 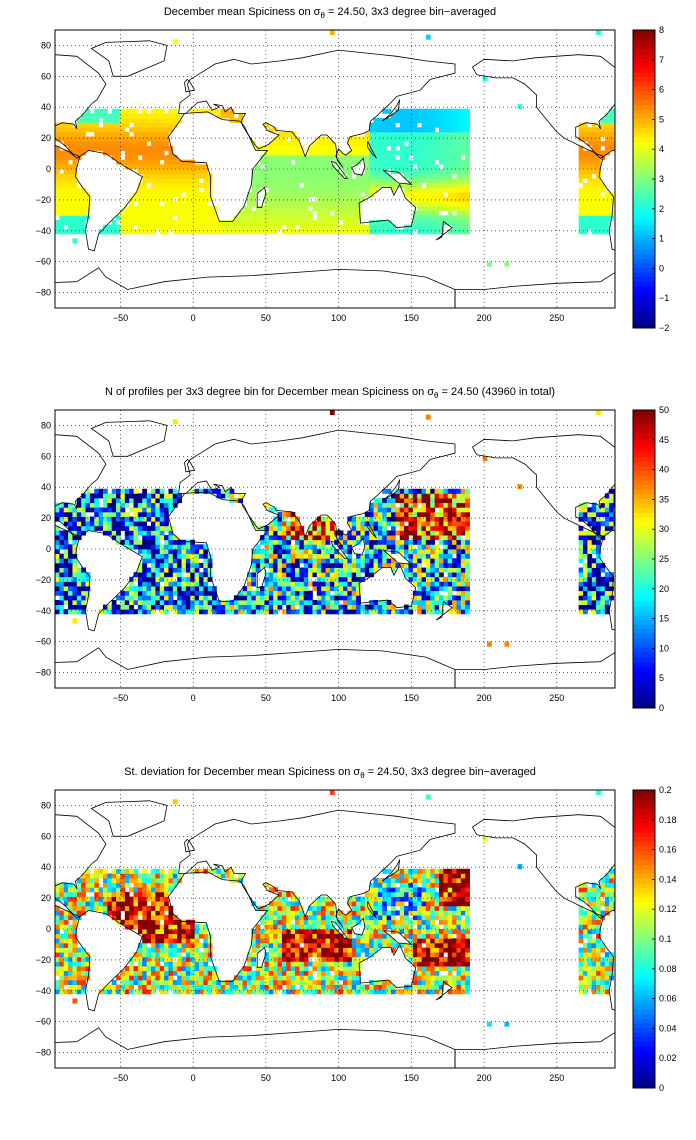 What do you see at coordinates (664, 559) in the screenshot?
I see `colorbar-tick-label: 25` at bounding box center [664, 559].